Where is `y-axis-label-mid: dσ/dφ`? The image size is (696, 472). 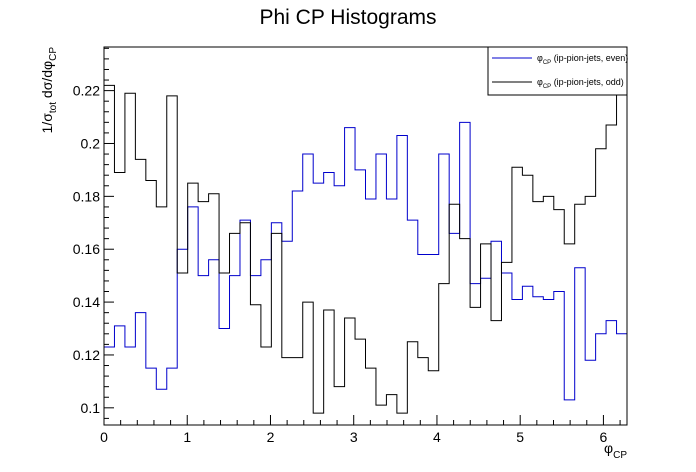 y-axis-label-mid: dσ/dφ is located at coordinates (47, 81).